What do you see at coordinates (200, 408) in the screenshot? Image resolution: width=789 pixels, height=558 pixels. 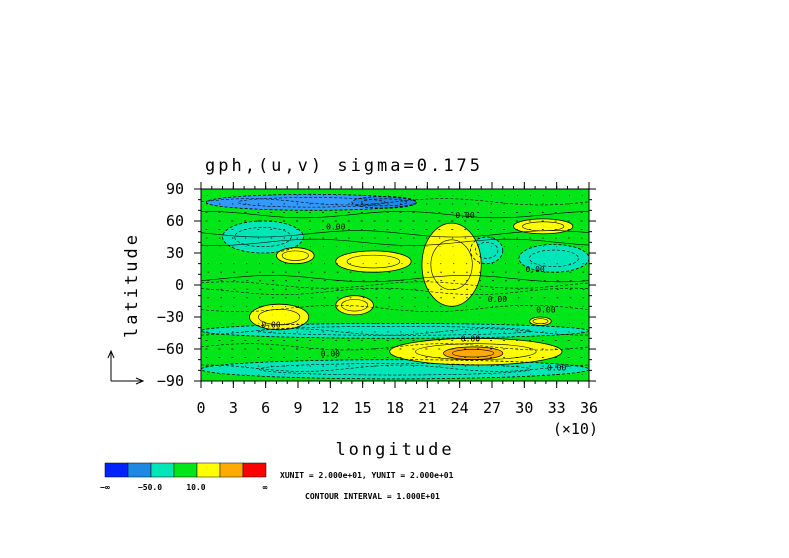 I see `x-tick-label: 0` at bounding box center [200, 408].